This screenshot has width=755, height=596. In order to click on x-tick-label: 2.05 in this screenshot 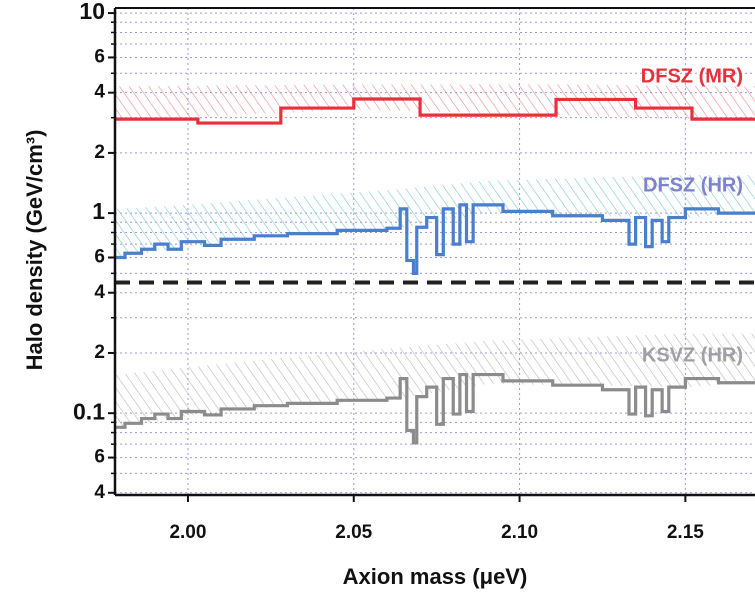, I will do `click(353, 532)`.